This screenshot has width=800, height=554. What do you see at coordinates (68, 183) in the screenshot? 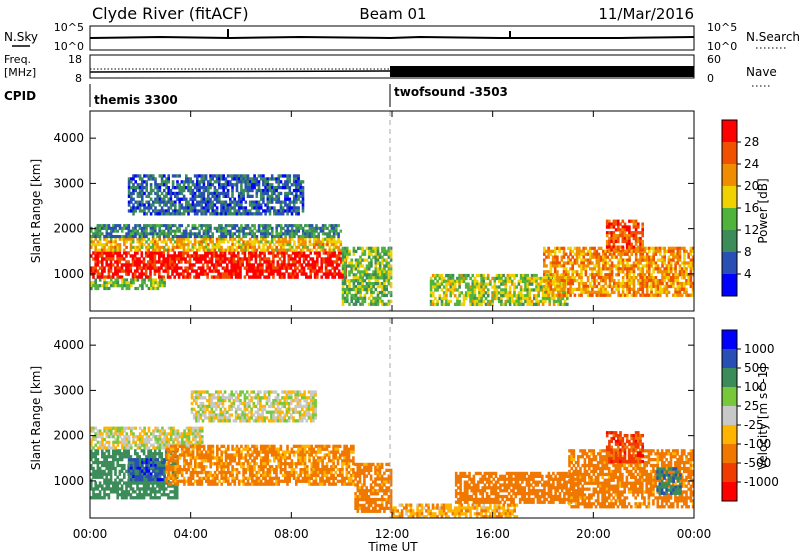
I see `y-tick-label: 3000` at bounding box center [68, 183].